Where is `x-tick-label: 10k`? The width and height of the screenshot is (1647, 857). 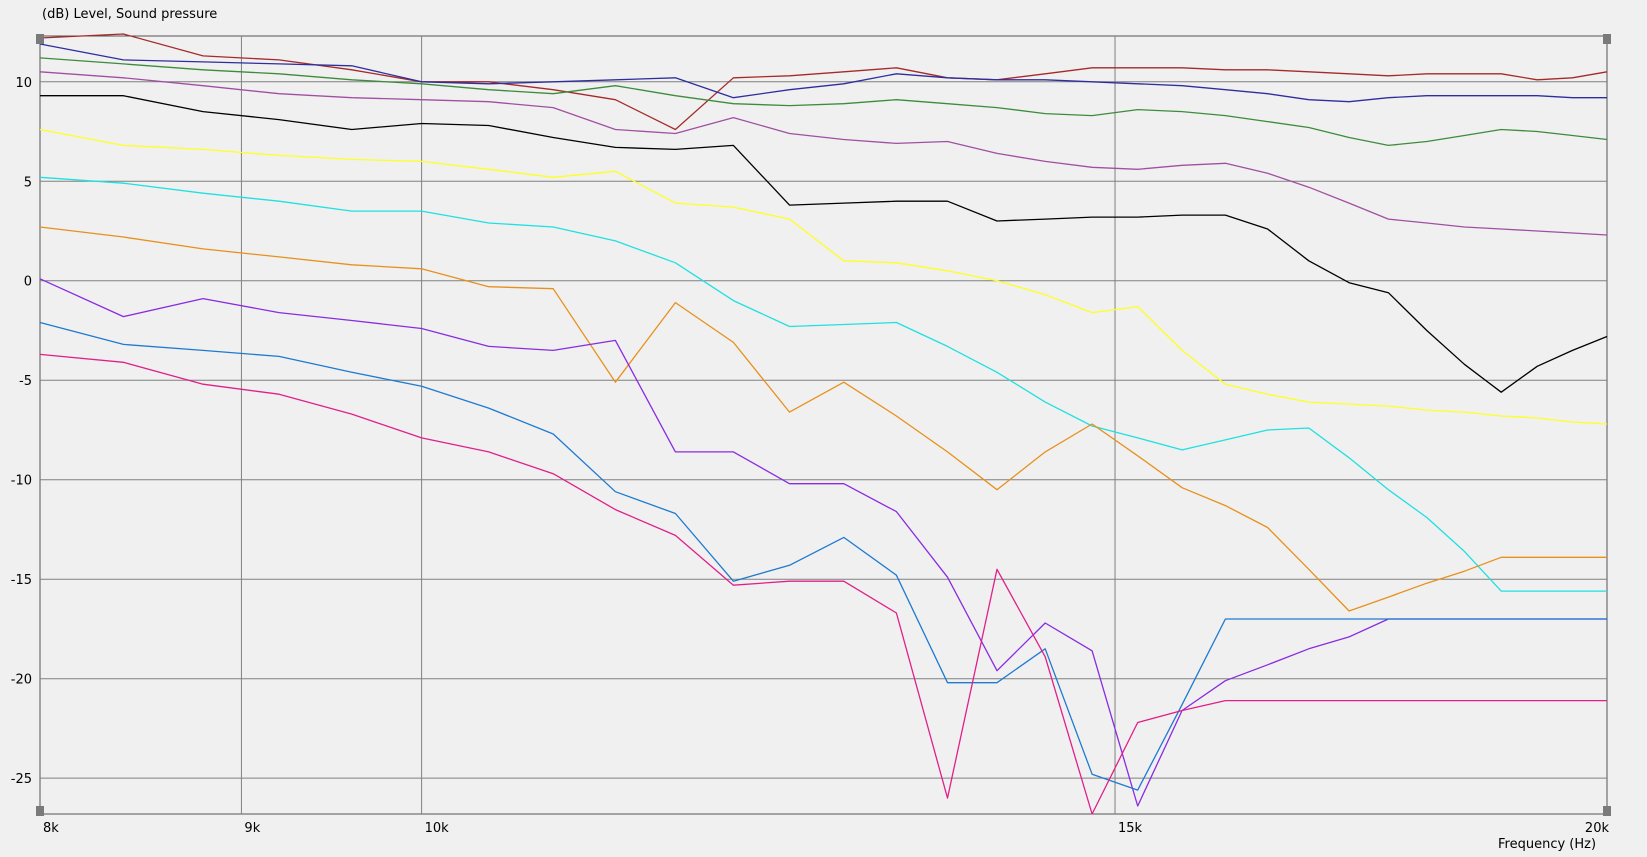
x-tick-label: 10k is located at coordinates (437, 828).